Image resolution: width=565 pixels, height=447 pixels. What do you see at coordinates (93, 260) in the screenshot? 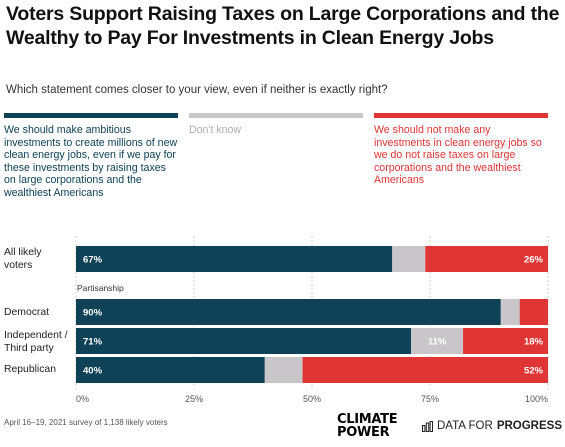
I see `data-label: 67%` at bounding box center [93, 260].